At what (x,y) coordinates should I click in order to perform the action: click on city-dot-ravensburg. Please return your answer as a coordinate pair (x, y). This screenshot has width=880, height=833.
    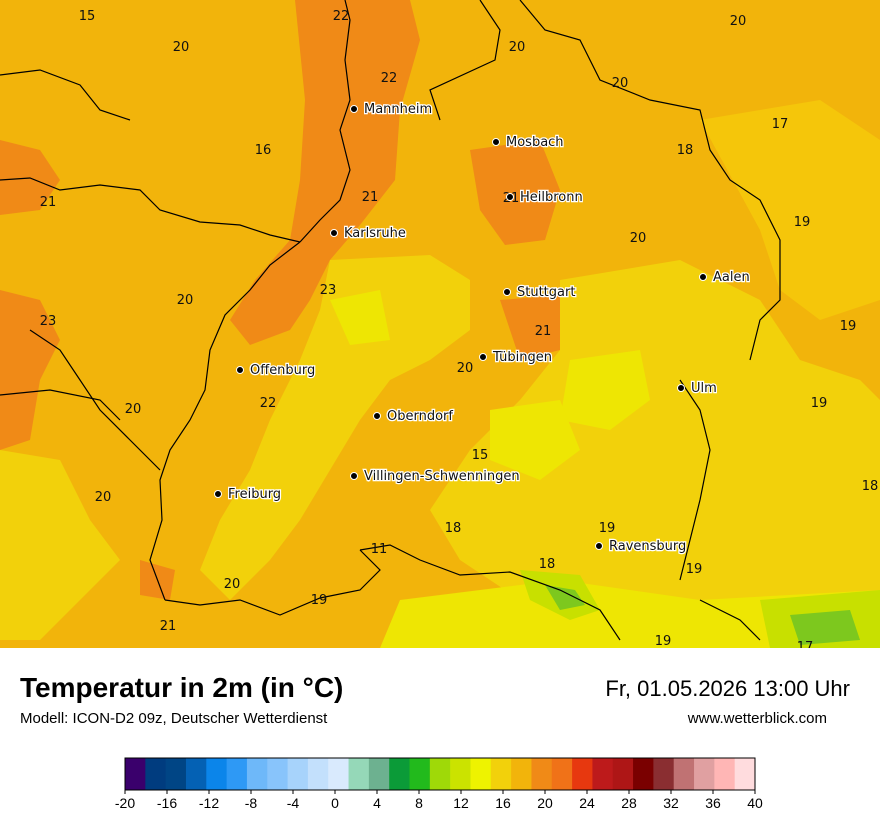
    Looking at the image, I should click on (599, 546).